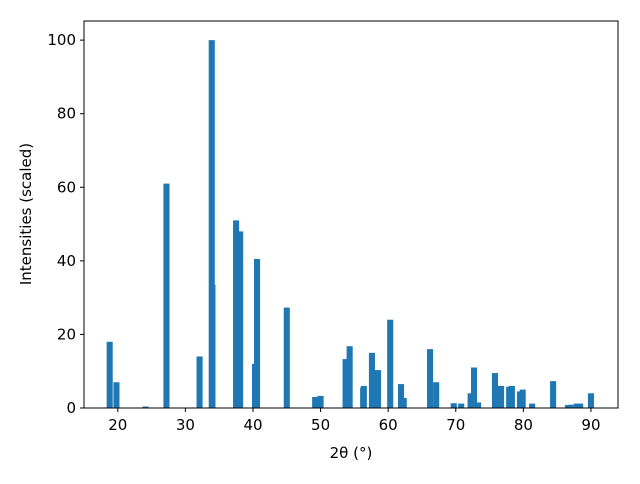 This screenshot has width=640, height=484. Describe the element at coordinates (388, 425) in the screenshot. I see `x-tick-label: 60` at that location.